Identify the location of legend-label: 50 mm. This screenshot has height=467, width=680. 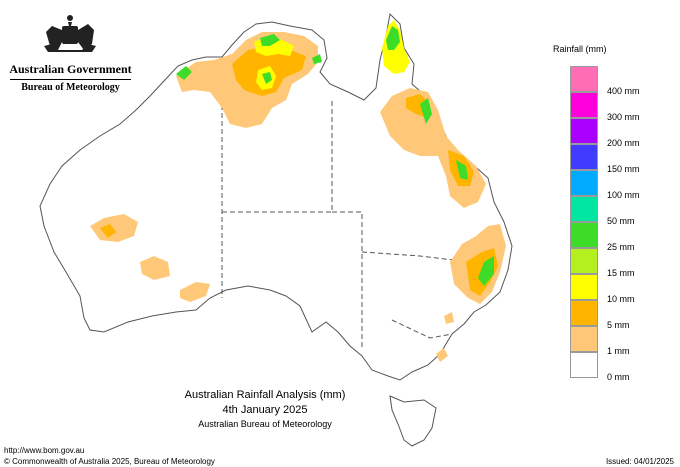
(621, 221).